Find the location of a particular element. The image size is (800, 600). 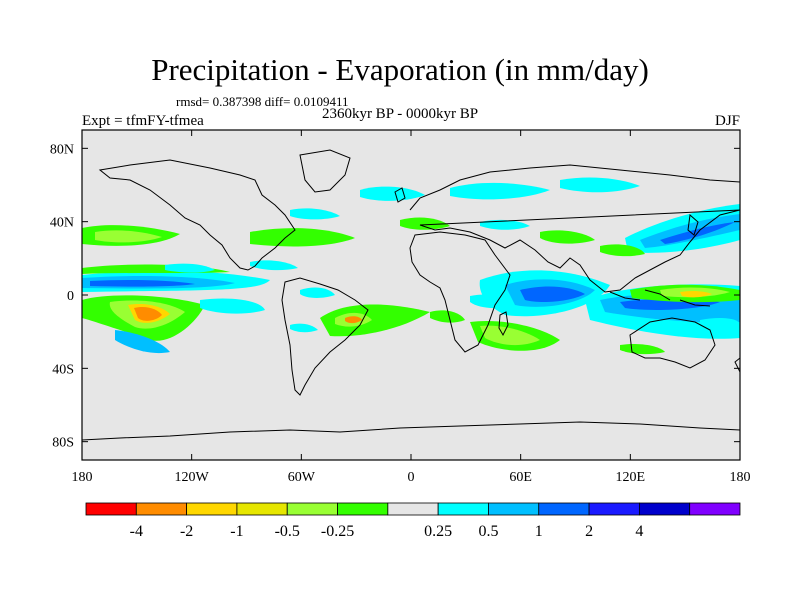

coastline-new-zealand is located at coordinates (737, 365).